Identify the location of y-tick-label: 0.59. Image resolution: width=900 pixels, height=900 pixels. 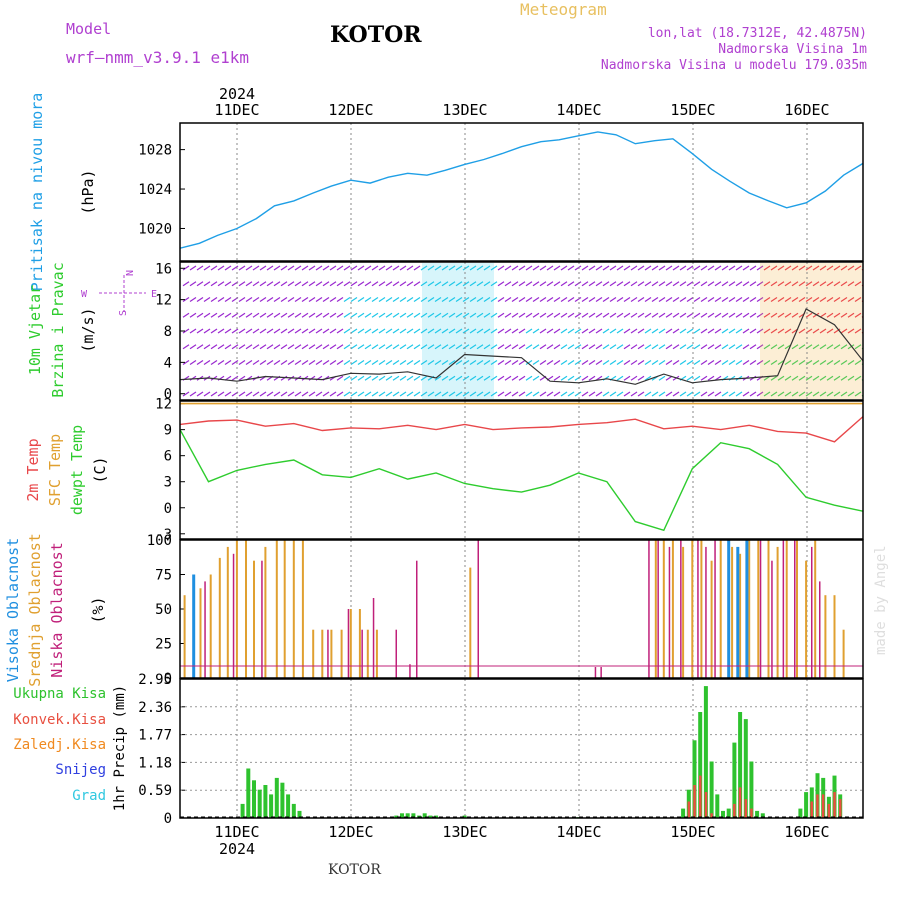
(155, 791).